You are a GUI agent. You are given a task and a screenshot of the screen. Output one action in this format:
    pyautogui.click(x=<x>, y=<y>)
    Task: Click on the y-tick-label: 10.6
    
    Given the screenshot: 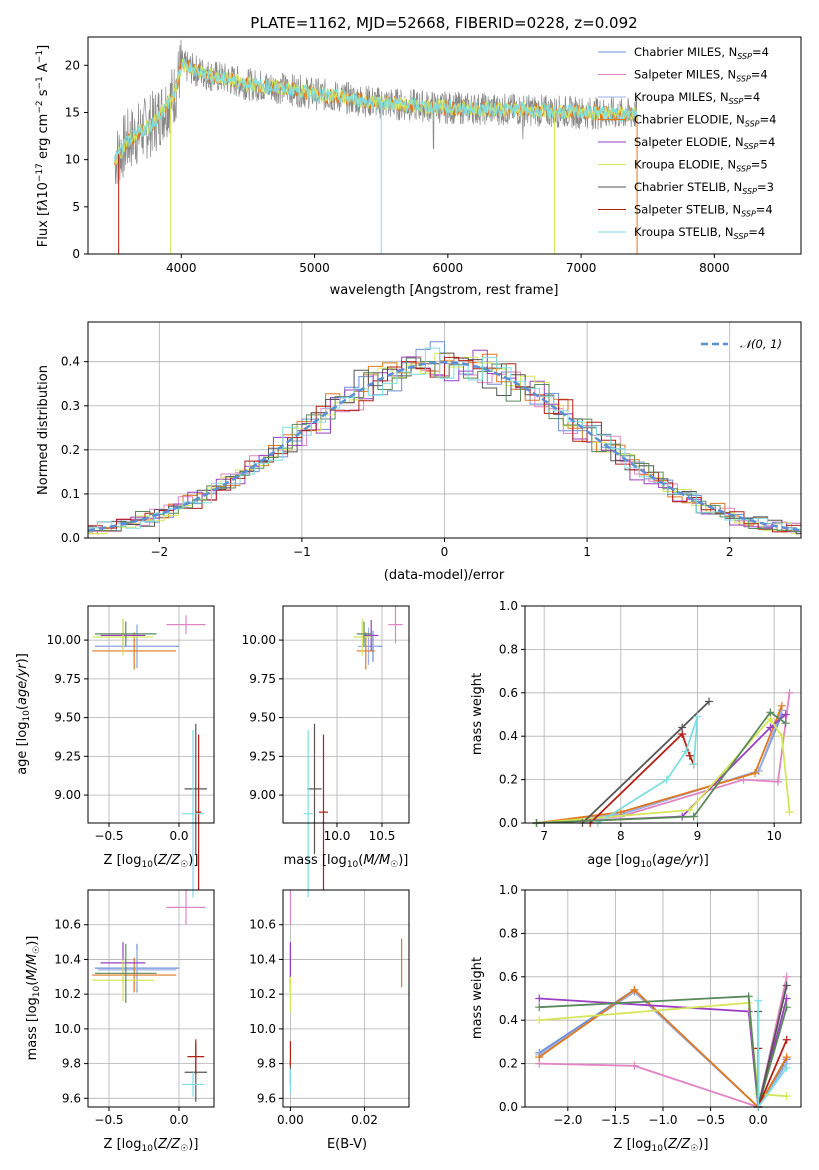 What is the action you would take?
    pyautogui.click(x=67, y=925)
    